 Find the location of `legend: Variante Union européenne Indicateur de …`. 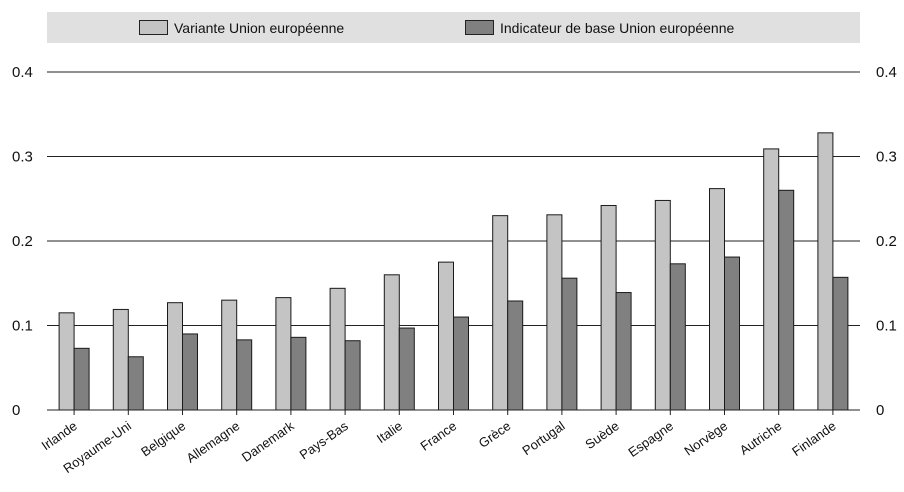

legend: Variante Union européenne Indicateur de … is located at coordinates (453, 27).